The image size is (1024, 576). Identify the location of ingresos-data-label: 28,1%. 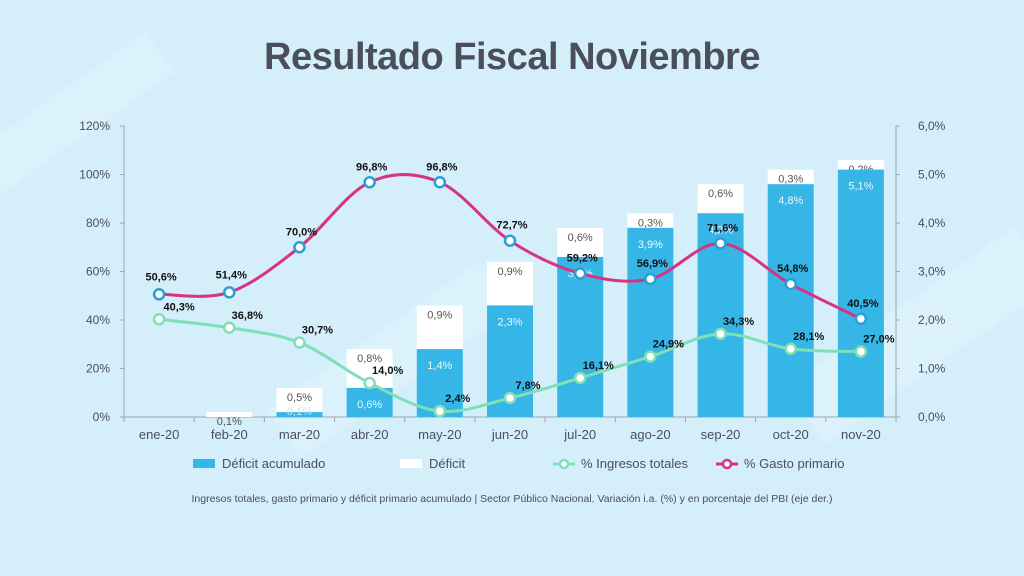
(808, 337).